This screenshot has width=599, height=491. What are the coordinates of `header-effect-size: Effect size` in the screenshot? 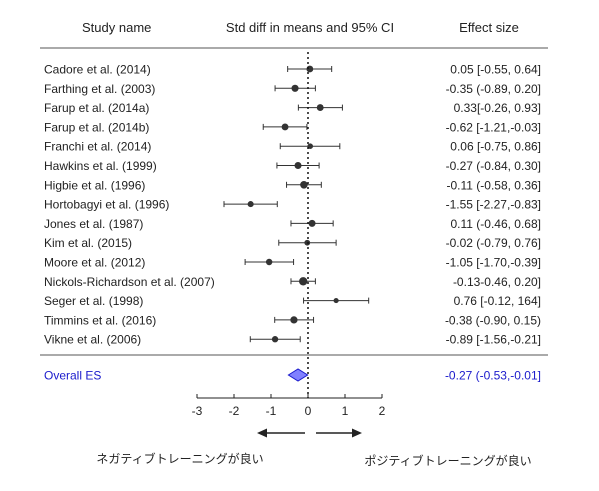 It's located at (489, 27).